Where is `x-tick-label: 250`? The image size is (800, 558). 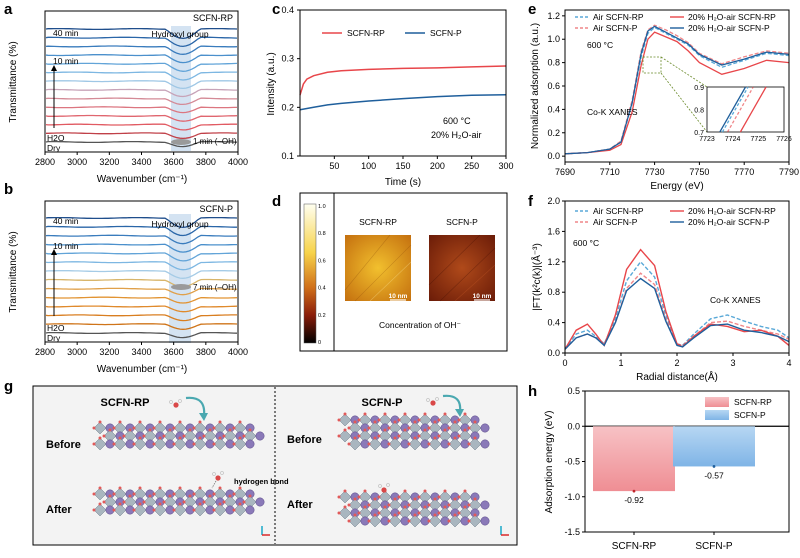
x-tick-label: 250 is located at coordinates (471, 166).